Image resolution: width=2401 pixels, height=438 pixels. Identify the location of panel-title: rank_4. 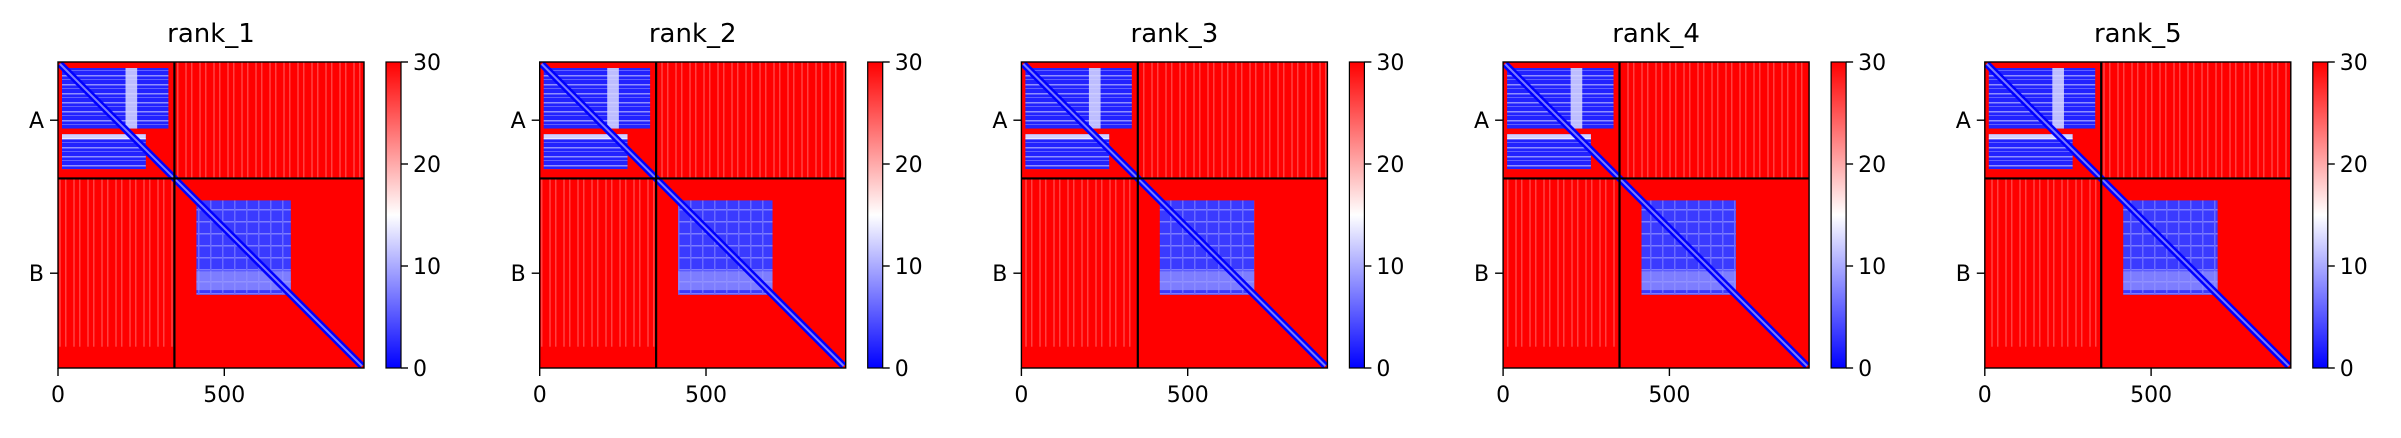
(1656, 34).